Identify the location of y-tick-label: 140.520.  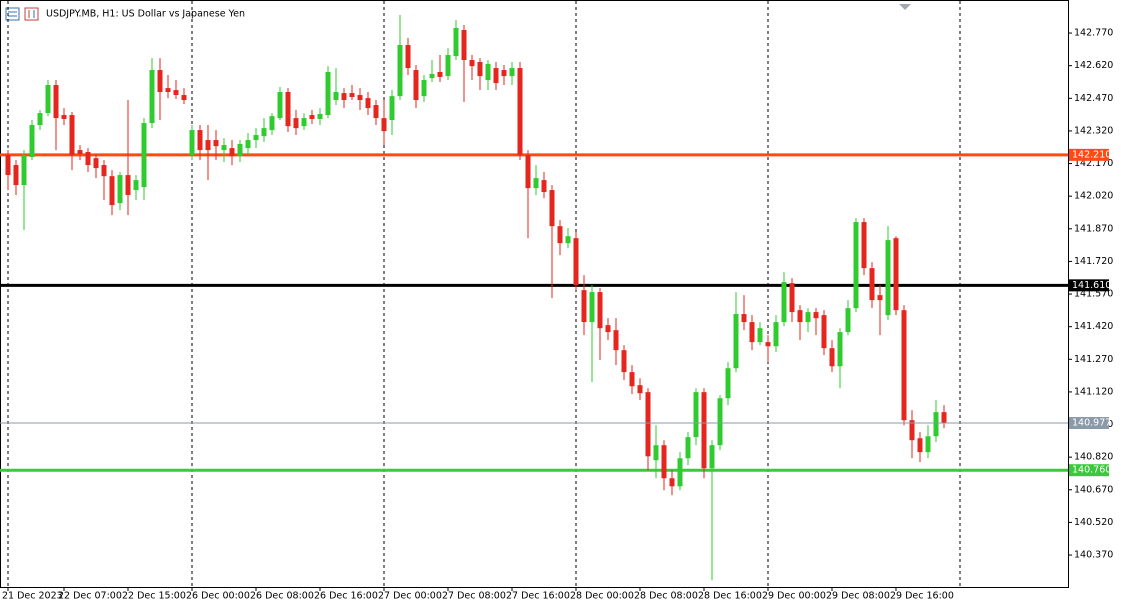
(1093, 522).